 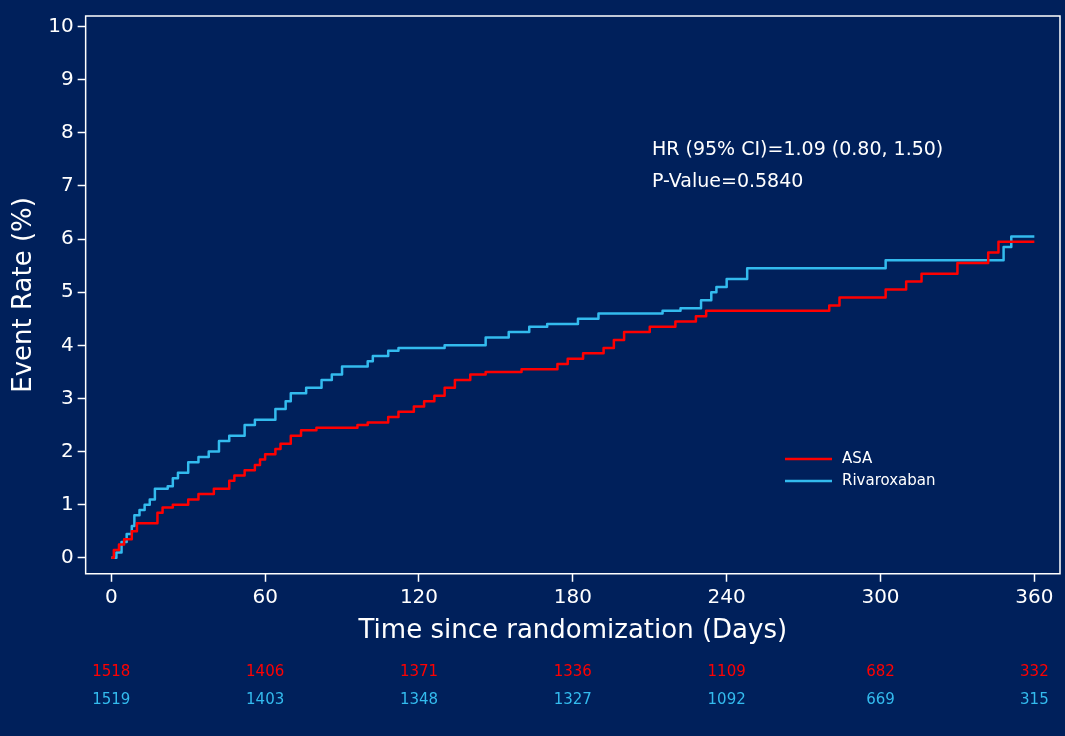 I want to click on annotation: P-Value=0.5840, so click(x=728, y=180).